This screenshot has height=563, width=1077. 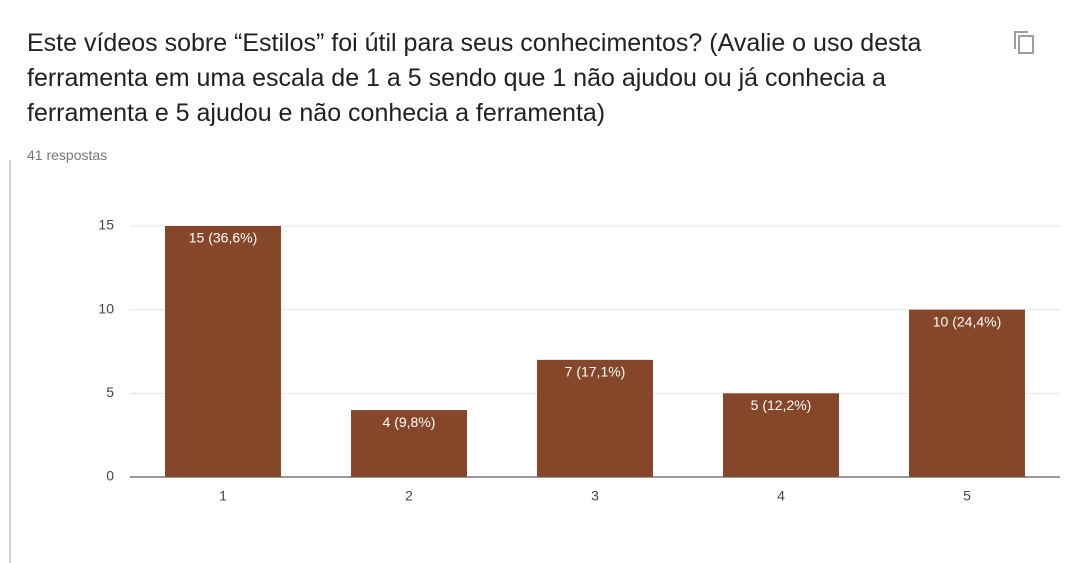 I want to click on value-label: 15 (36,6%), so click(x=223, y=238).